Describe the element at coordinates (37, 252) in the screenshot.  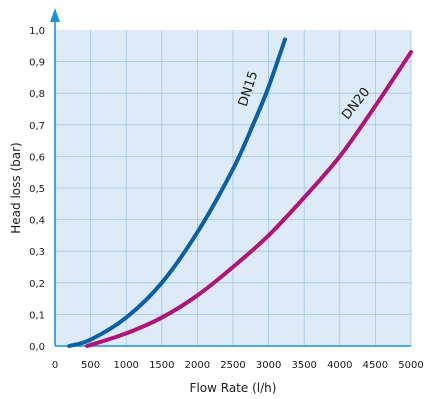
I see `y-tick-label: 0,3` at that location.